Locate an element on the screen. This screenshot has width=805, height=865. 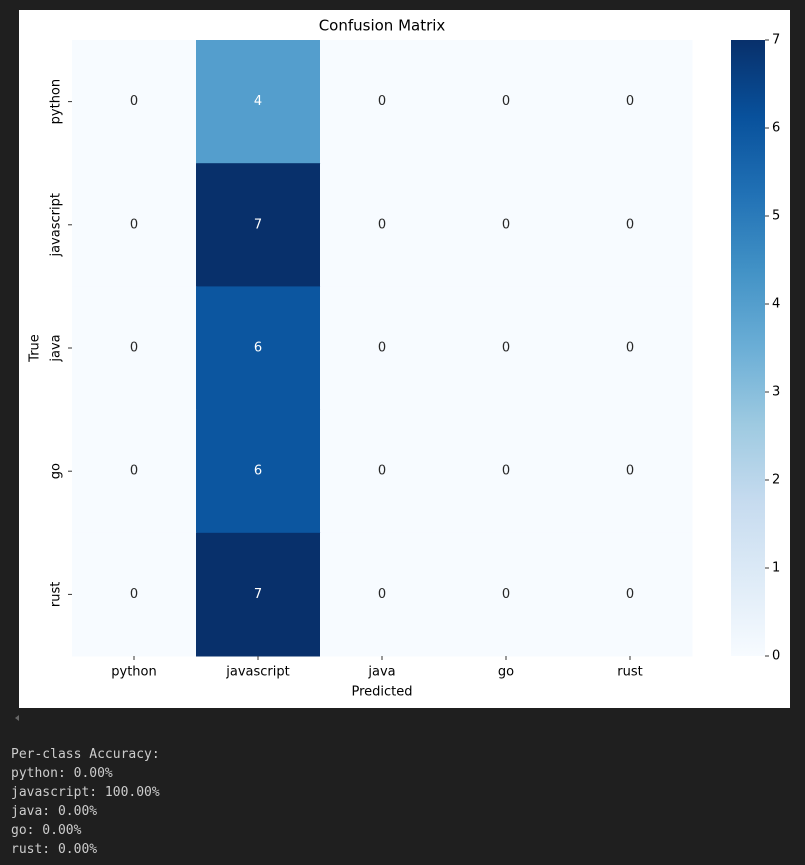
output-line: javascript: 100.00% is located at coordinates (85, 792).